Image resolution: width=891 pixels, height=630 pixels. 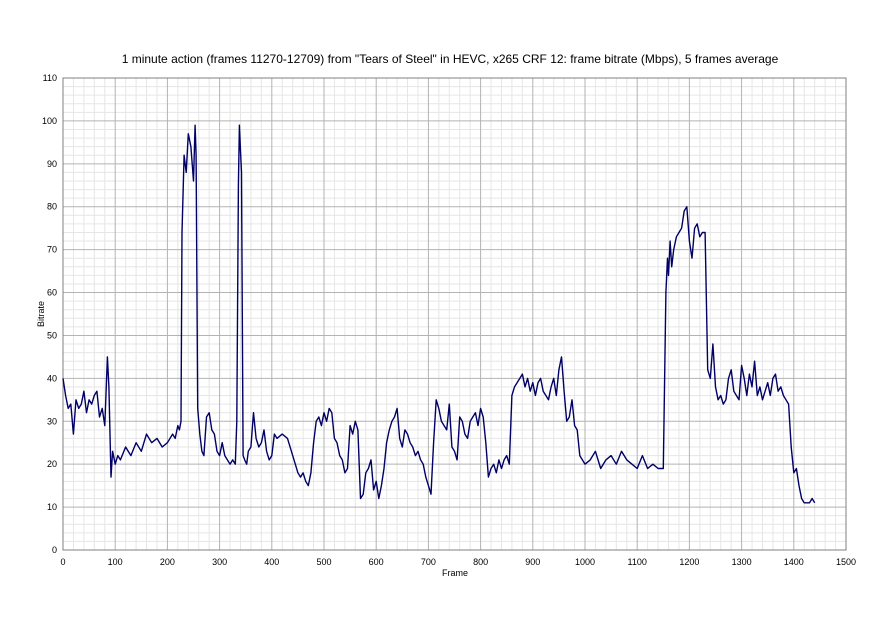 I want to click on x-tick-label: 400, so click(x=271, y=562).